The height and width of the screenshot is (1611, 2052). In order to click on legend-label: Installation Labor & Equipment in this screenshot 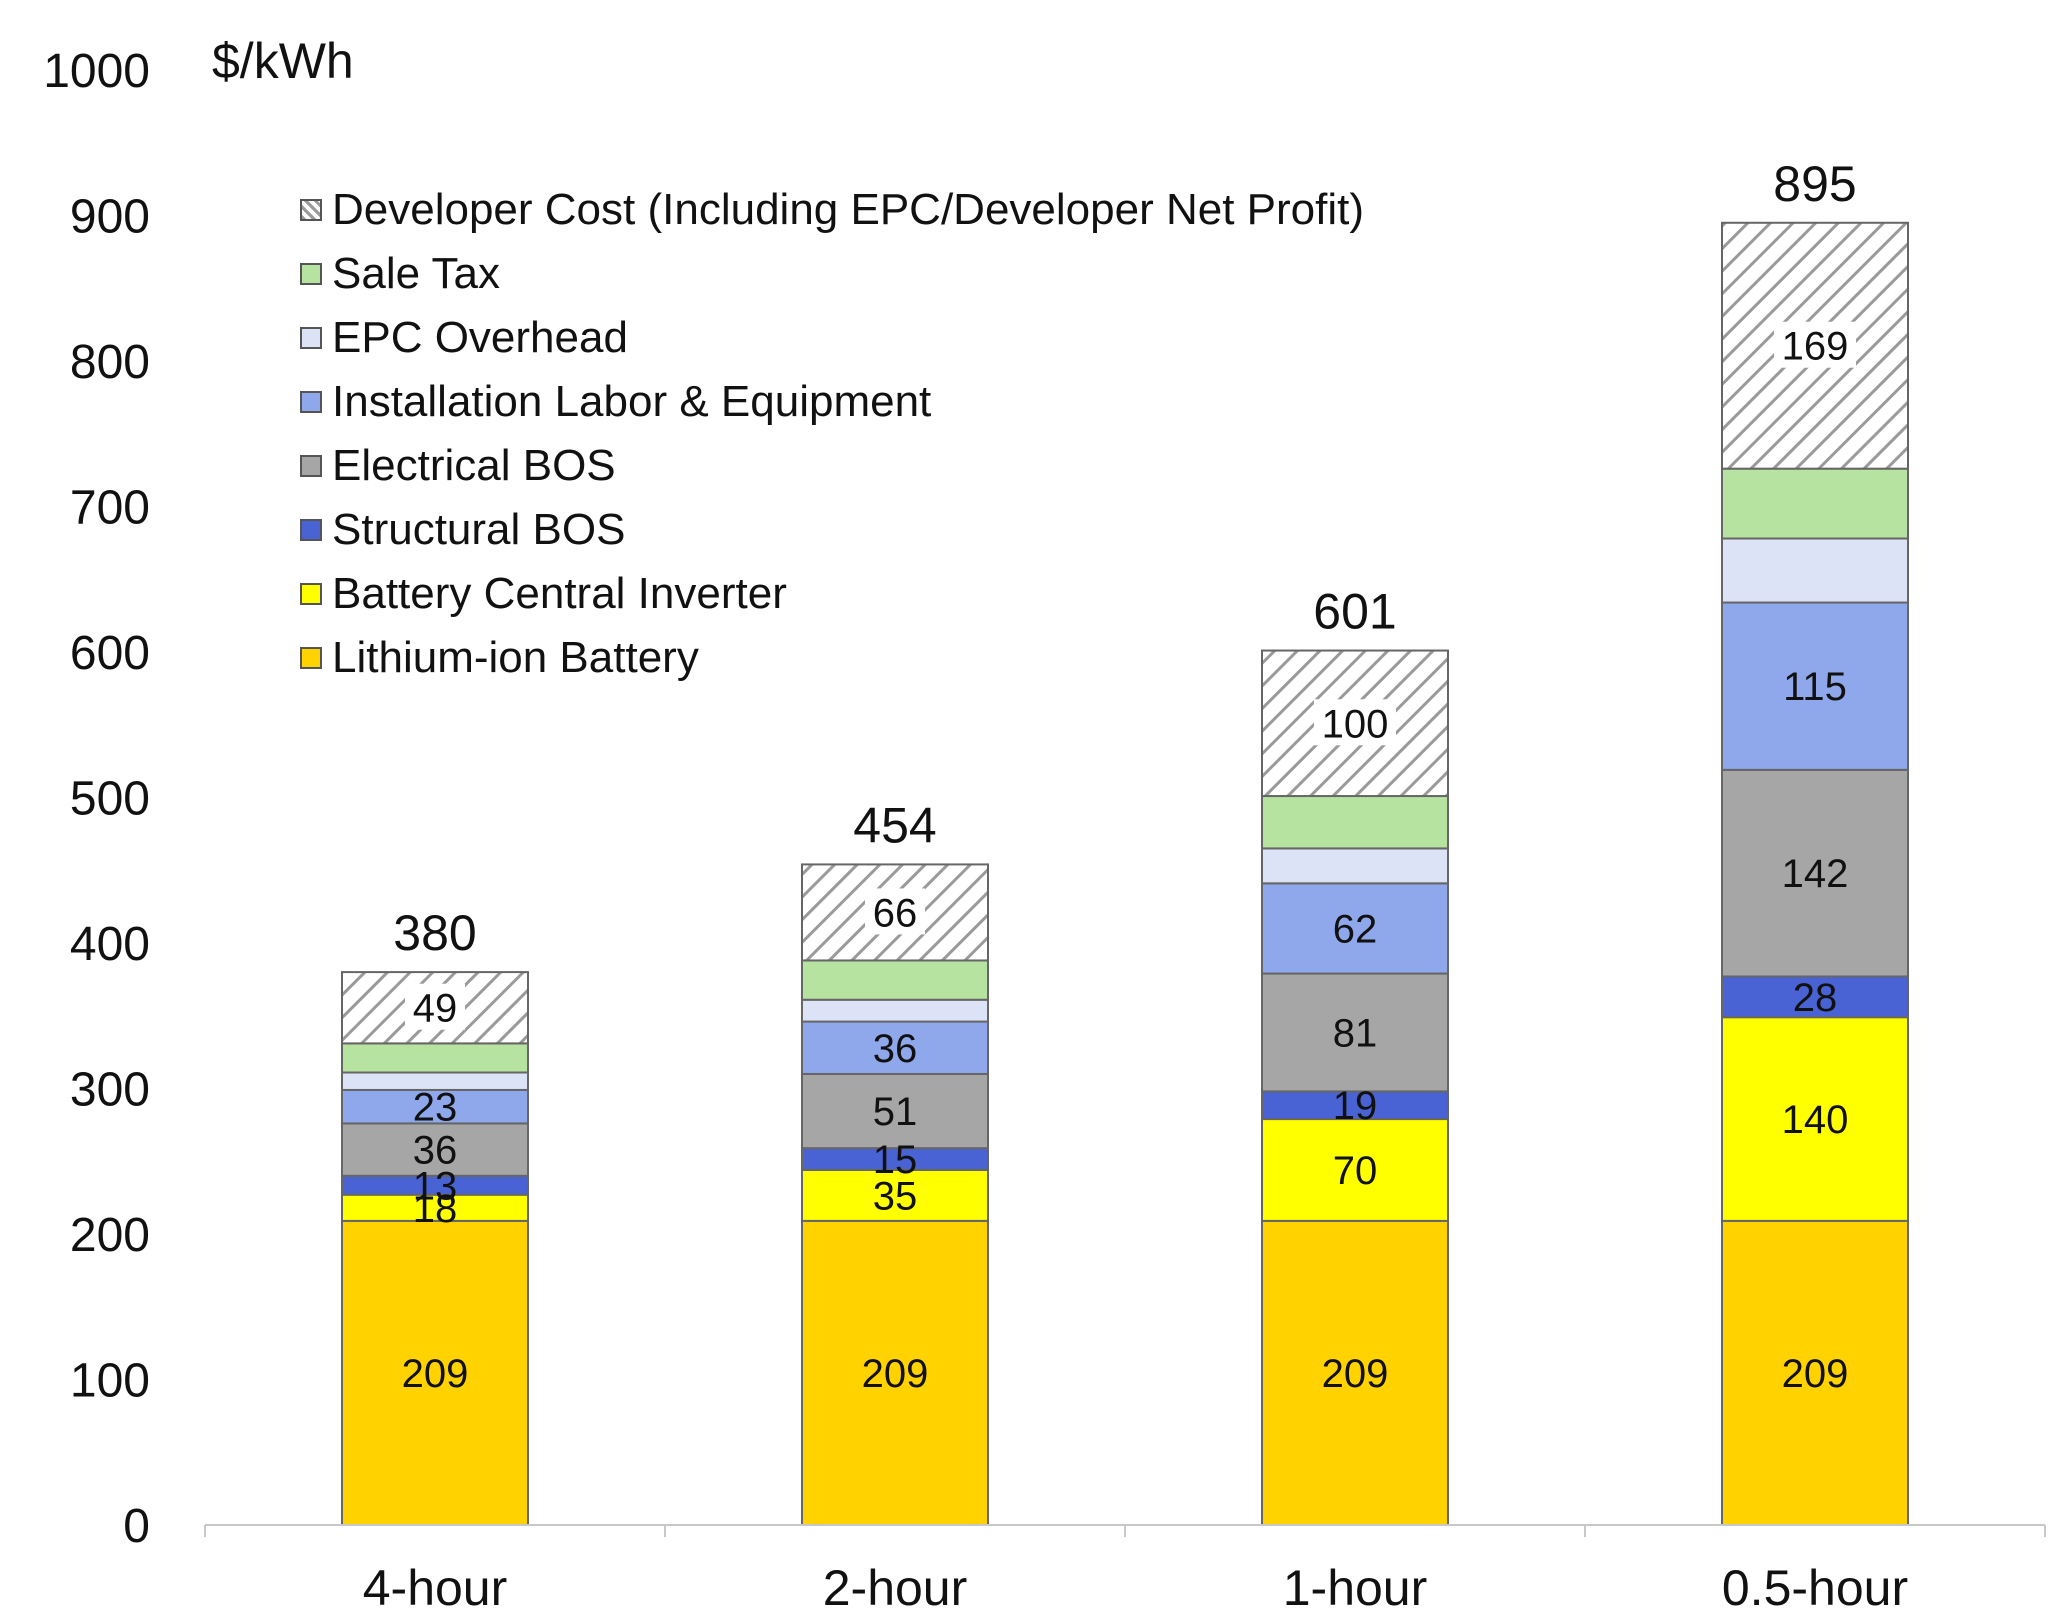, I will do `click(632, 401)`.